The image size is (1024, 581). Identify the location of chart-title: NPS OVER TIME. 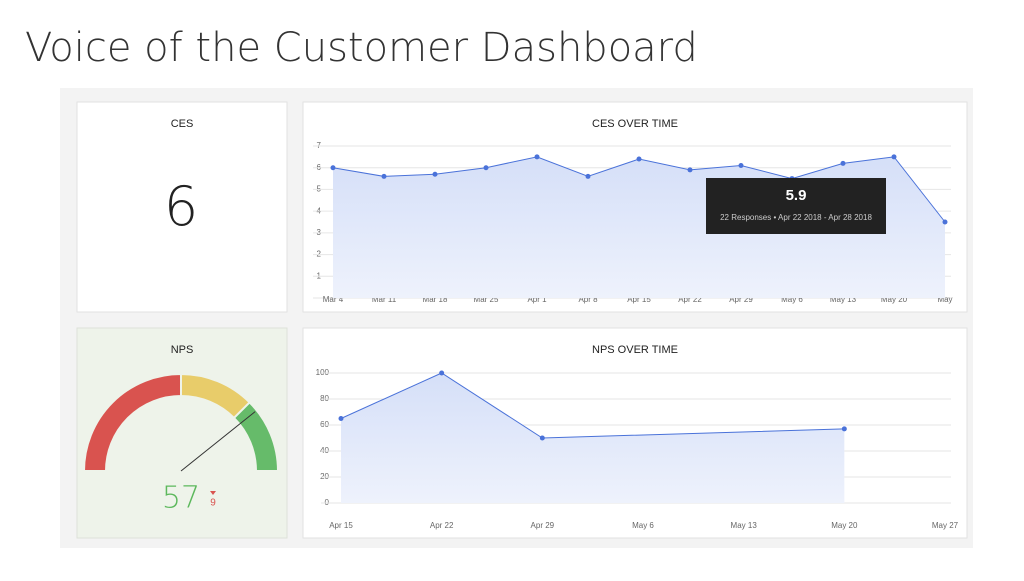
(635, 350).